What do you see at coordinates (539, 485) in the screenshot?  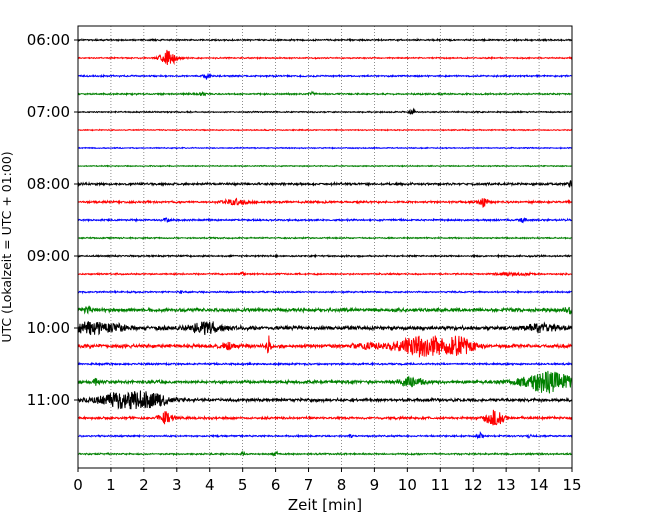 I see `x-tick-label: 14` at bounding box center [539, 485].